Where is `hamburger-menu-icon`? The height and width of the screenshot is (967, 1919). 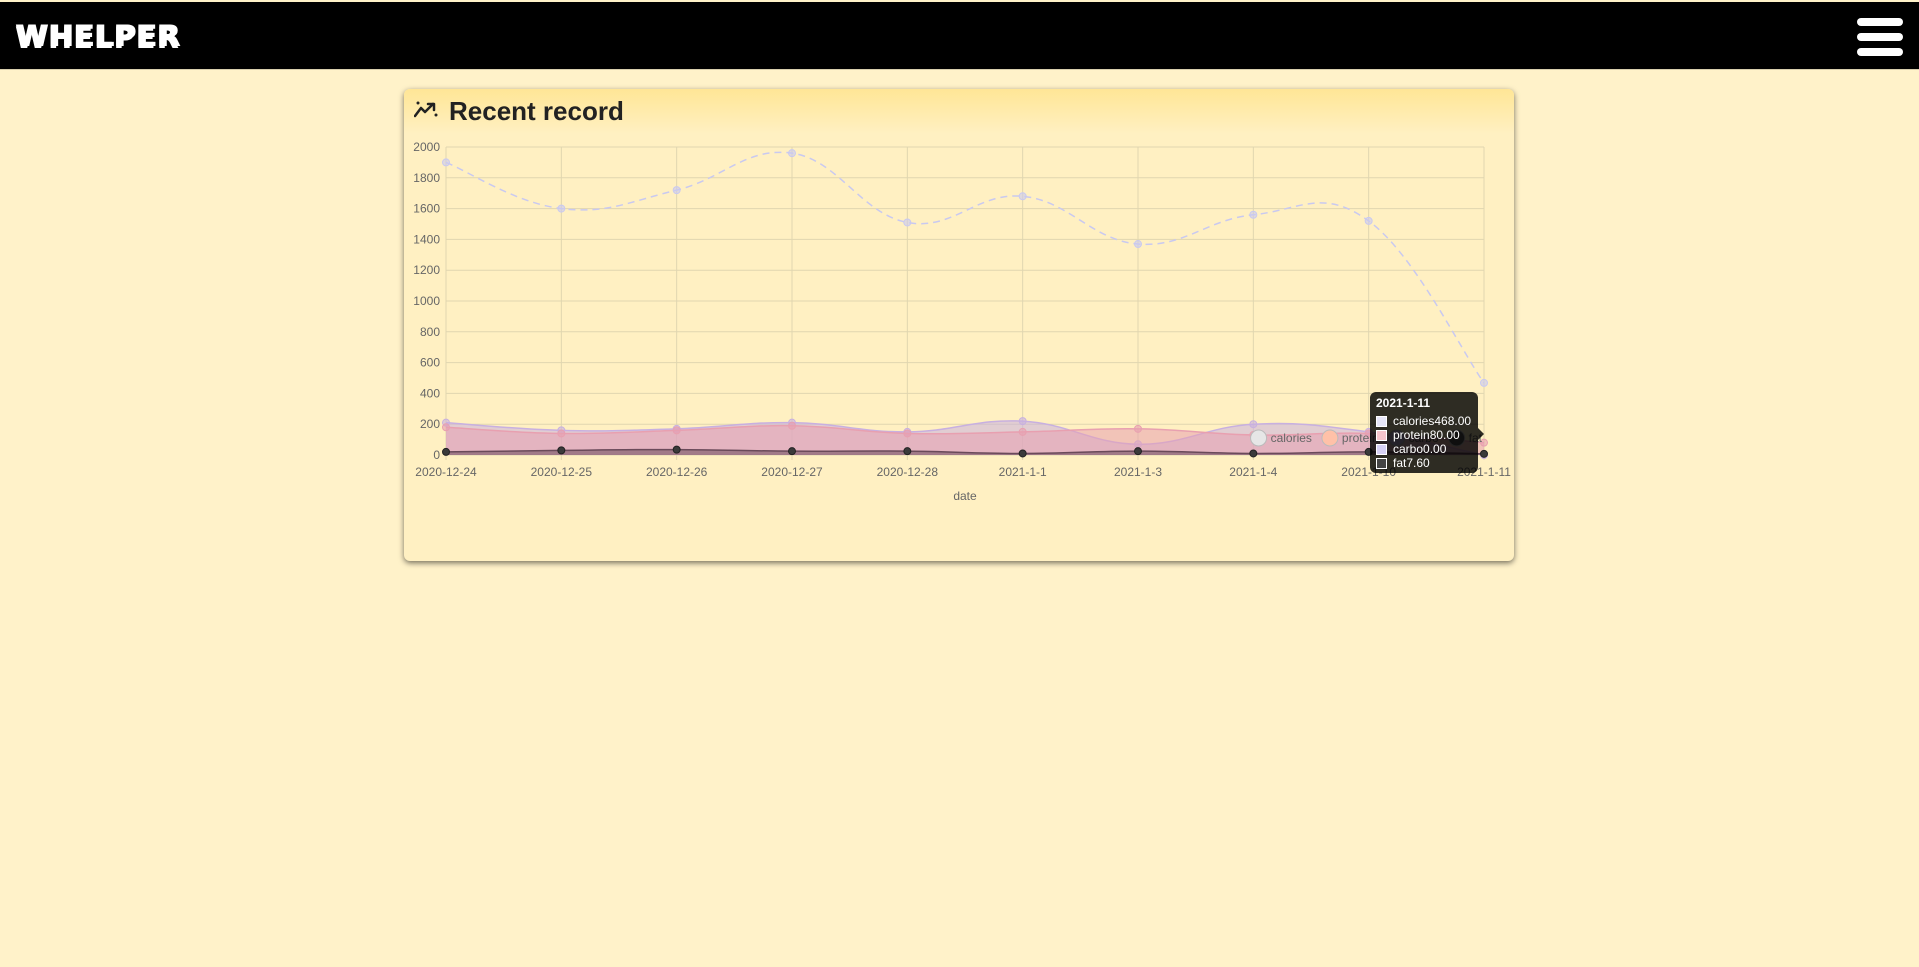
hamburger-menu-icon is located at coordinates (1880, 38).